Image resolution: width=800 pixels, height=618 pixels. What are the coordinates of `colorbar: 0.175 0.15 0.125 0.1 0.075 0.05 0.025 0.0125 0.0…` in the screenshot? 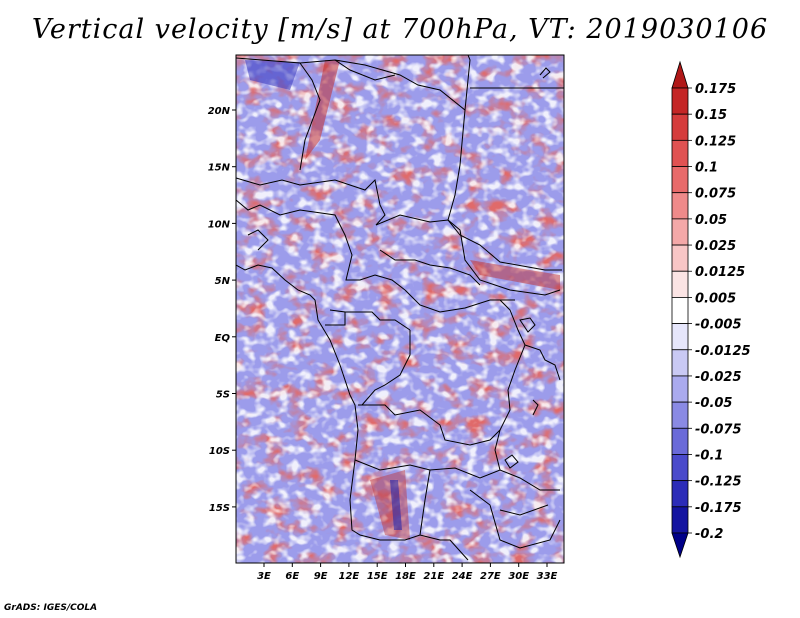 It's located at (711, 309).